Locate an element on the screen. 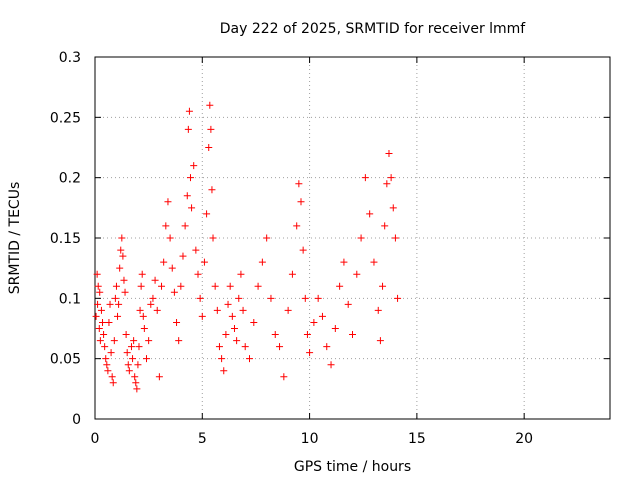  x-tick-label: 20 is located at coordinates (524, 439).